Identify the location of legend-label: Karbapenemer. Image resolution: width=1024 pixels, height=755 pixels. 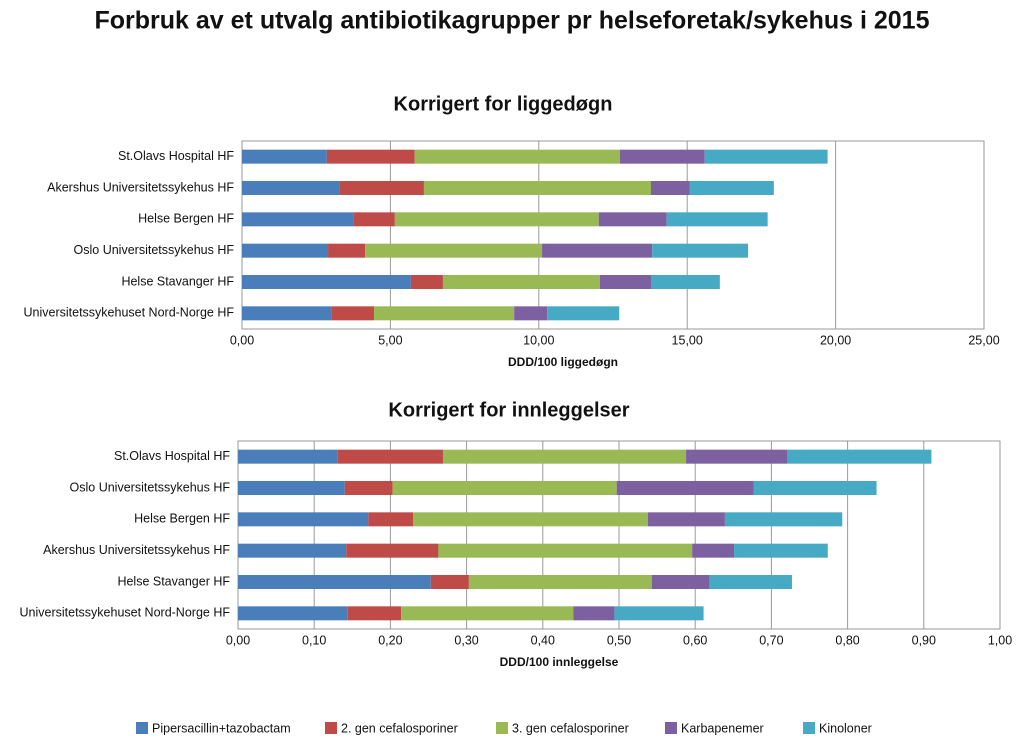
(722, 728).